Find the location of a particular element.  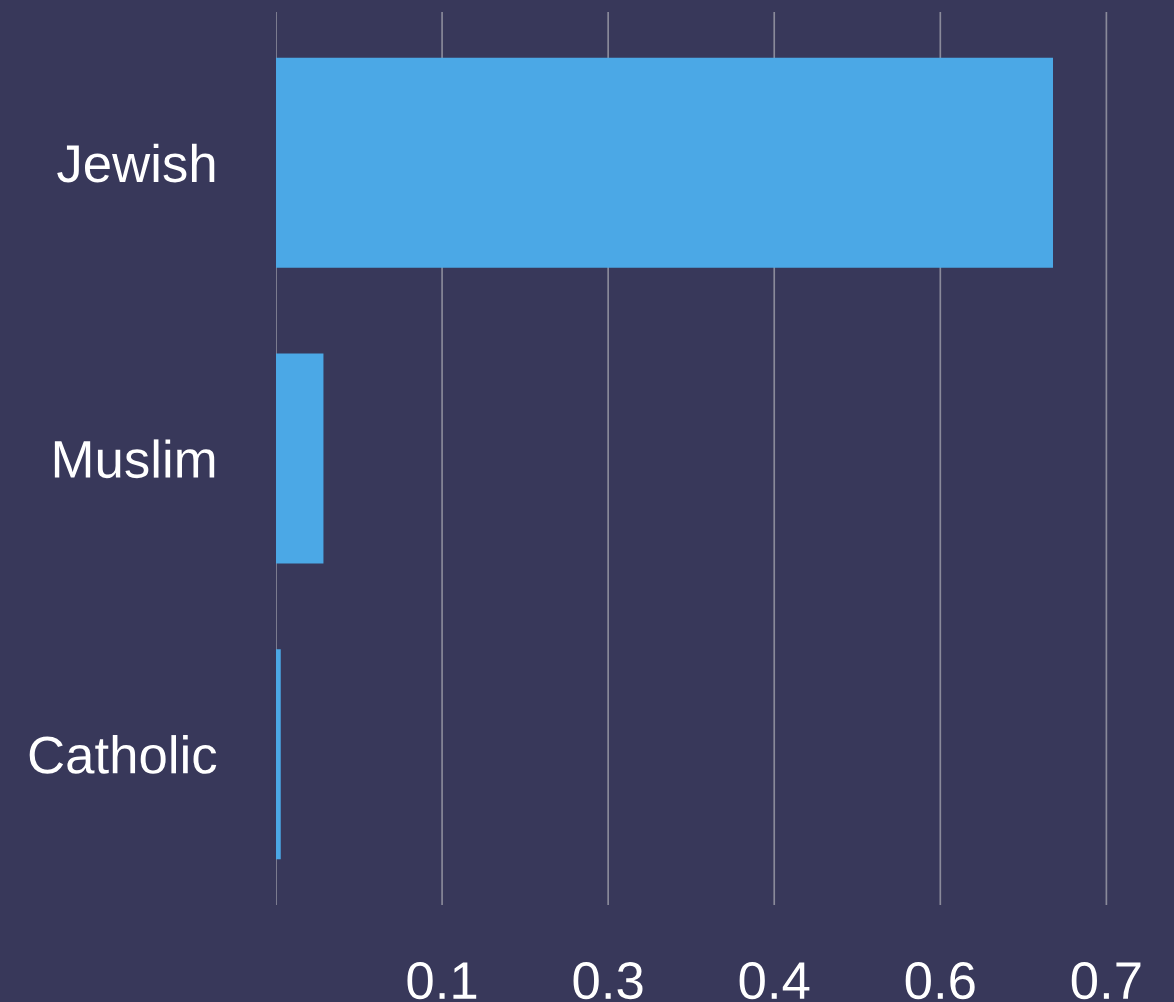

y-tick-label: Jewish is located at coordinates (136, 163).